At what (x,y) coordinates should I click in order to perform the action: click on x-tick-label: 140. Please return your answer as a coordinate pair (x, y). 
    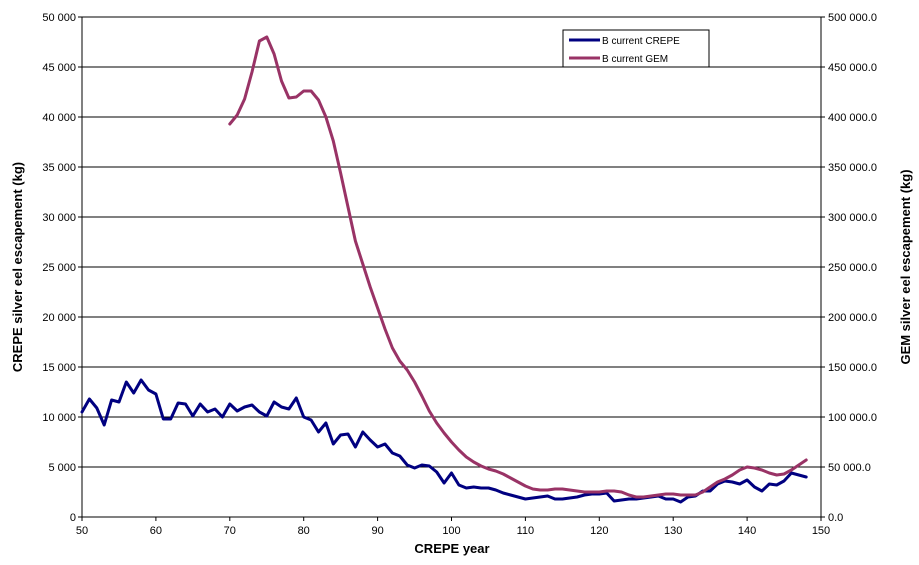
    Looking at the image, I should click on (747, 531).